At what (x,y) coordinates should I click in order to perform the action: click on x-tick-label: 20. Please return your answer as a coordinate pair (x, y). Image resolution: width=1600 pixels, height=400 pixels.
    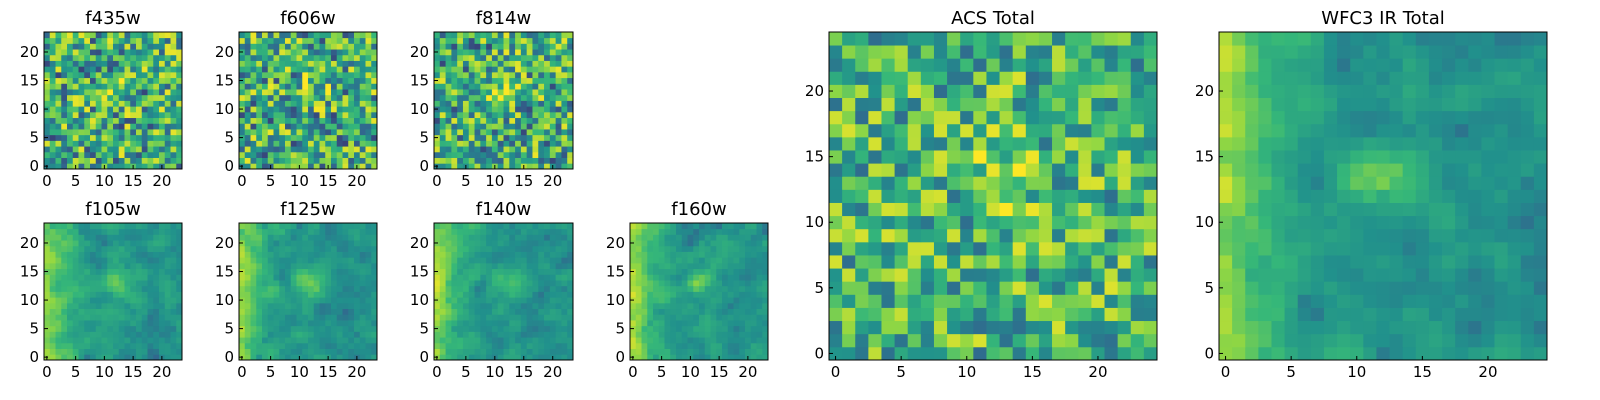
    Looking at the image, I should click on (356, 181).